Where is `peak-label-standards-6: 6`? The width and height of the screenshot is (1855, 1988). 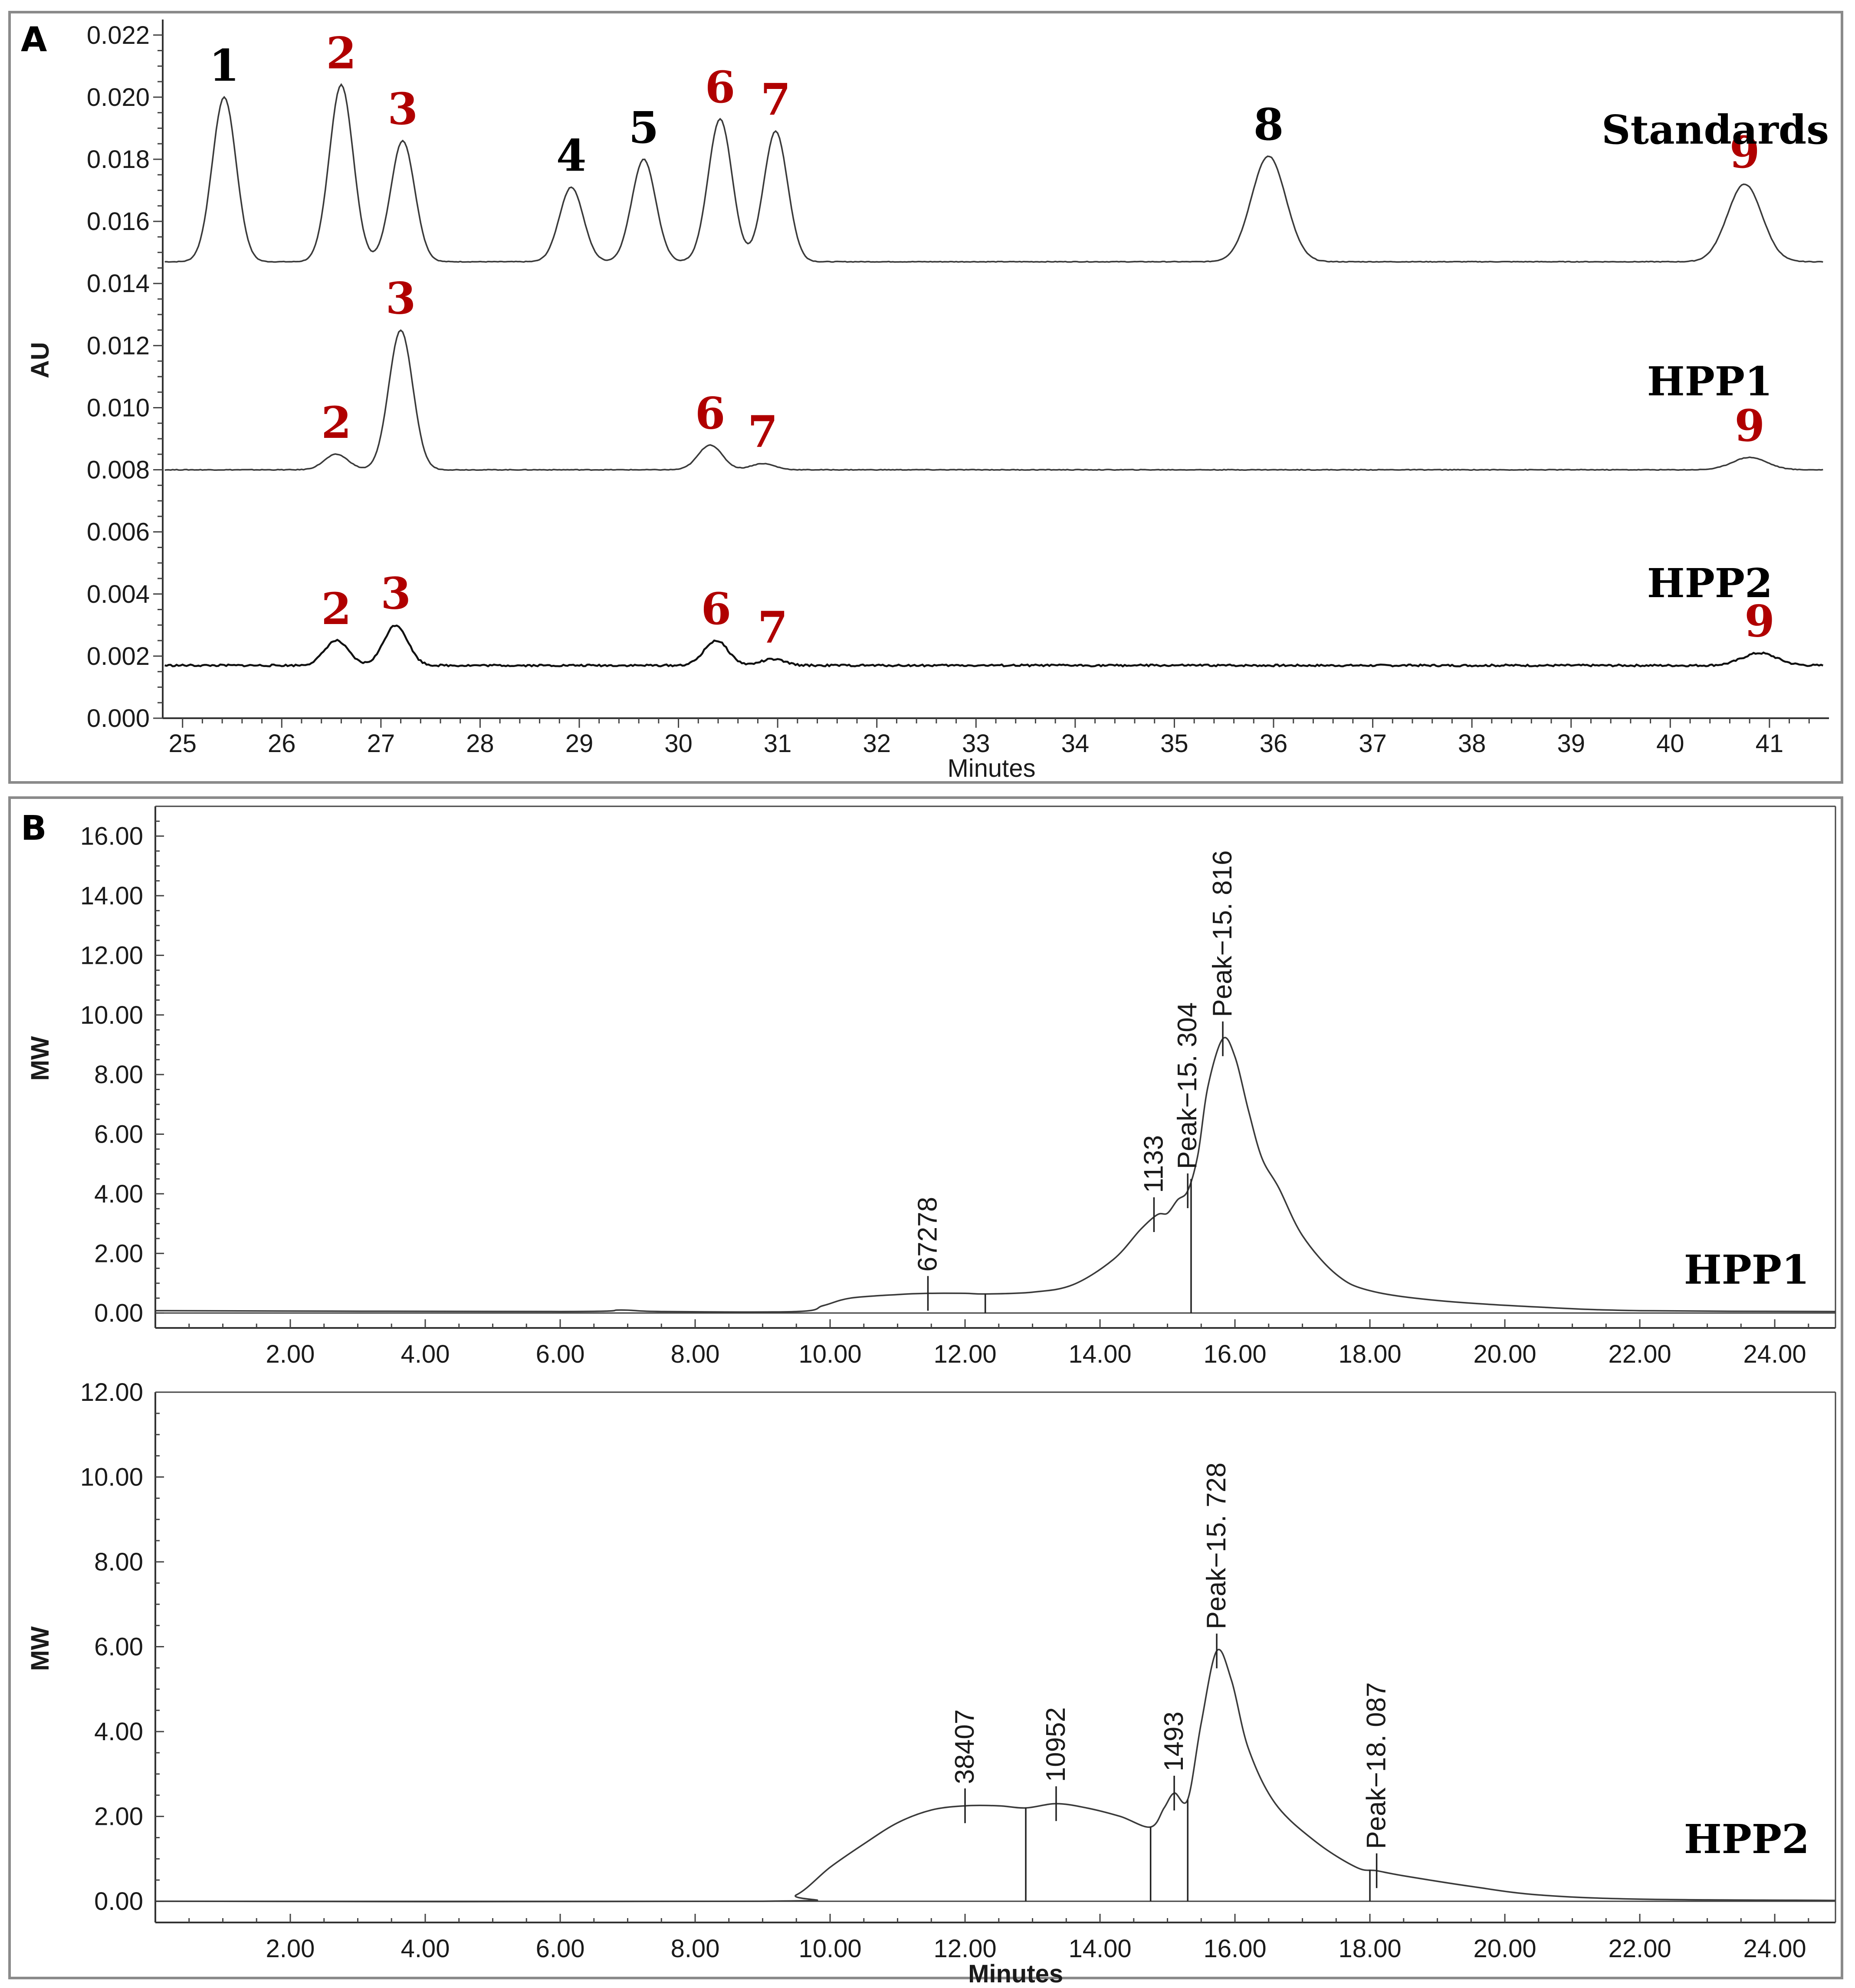 peak-label-standards-6: 6 is located at coordinates (720, 87).